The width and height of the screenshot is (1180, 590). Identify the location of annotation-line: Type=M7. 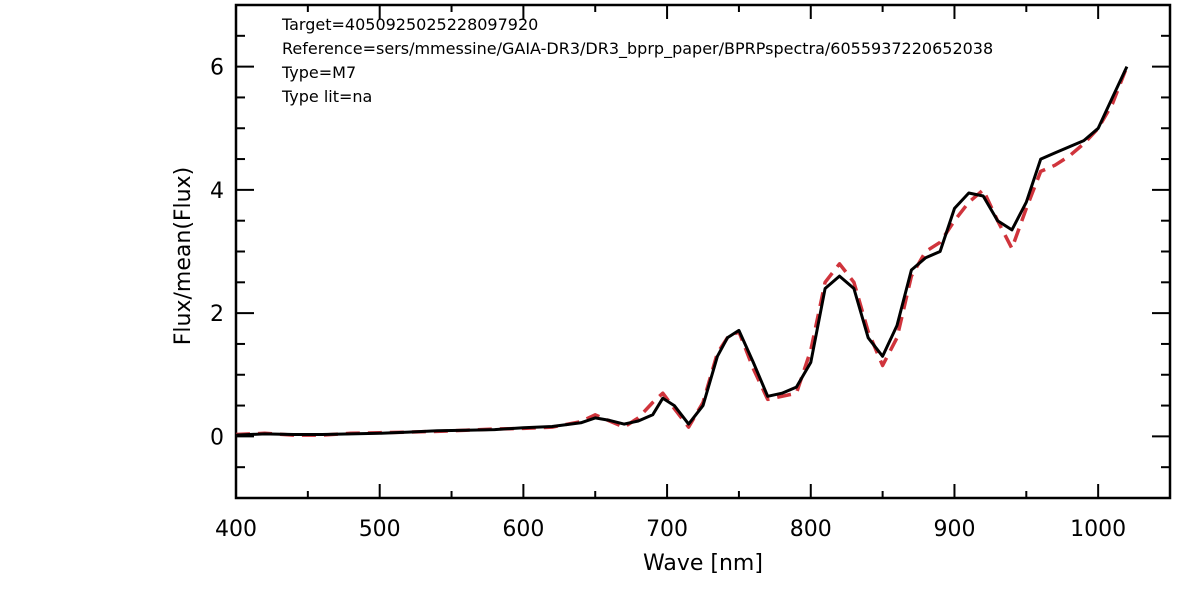
(318, 72).